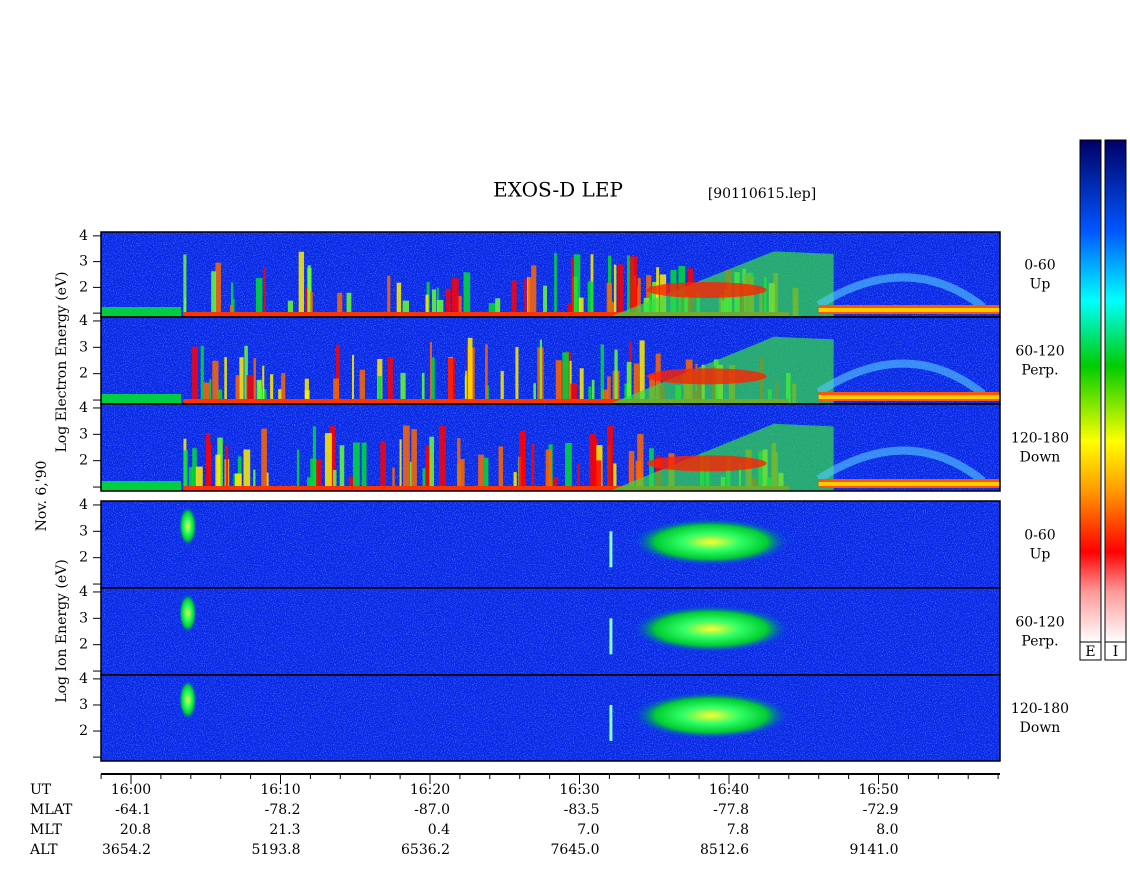 This screenshot has width=1130, height=875. What do you see at coordinates (550, 274) in the screenshot?
I see `panel-noise` at bounding box center [550, 274].